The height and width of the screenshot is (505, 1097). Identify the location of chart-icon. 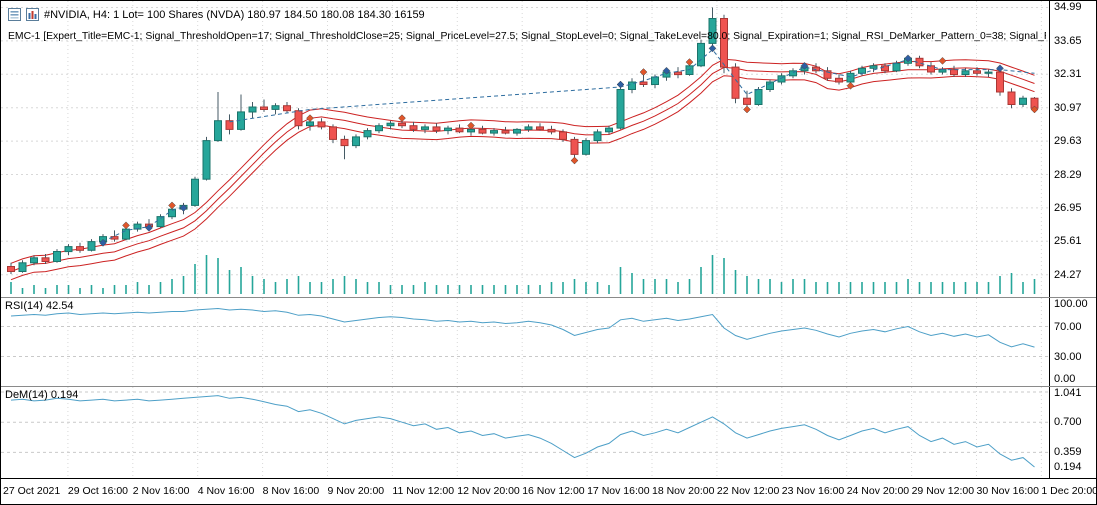
(32, 14).